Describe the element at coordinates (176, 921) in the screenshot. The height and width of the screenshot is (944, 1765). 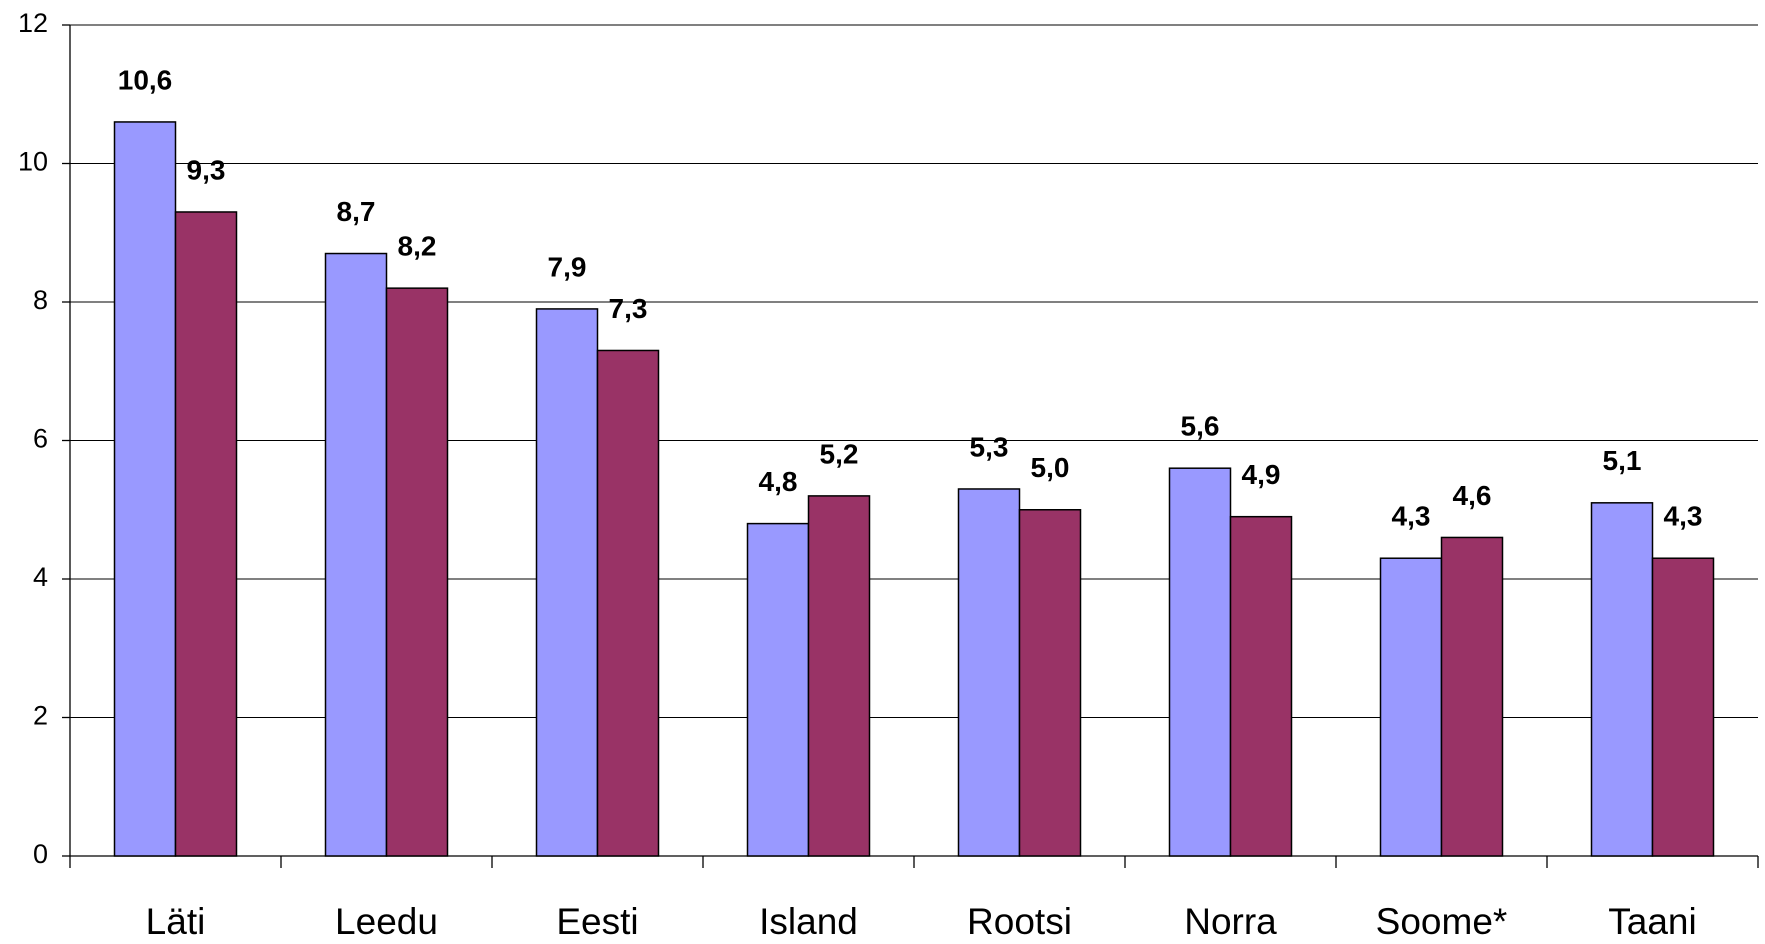
I see `x-tick-label: Läti` at that location.